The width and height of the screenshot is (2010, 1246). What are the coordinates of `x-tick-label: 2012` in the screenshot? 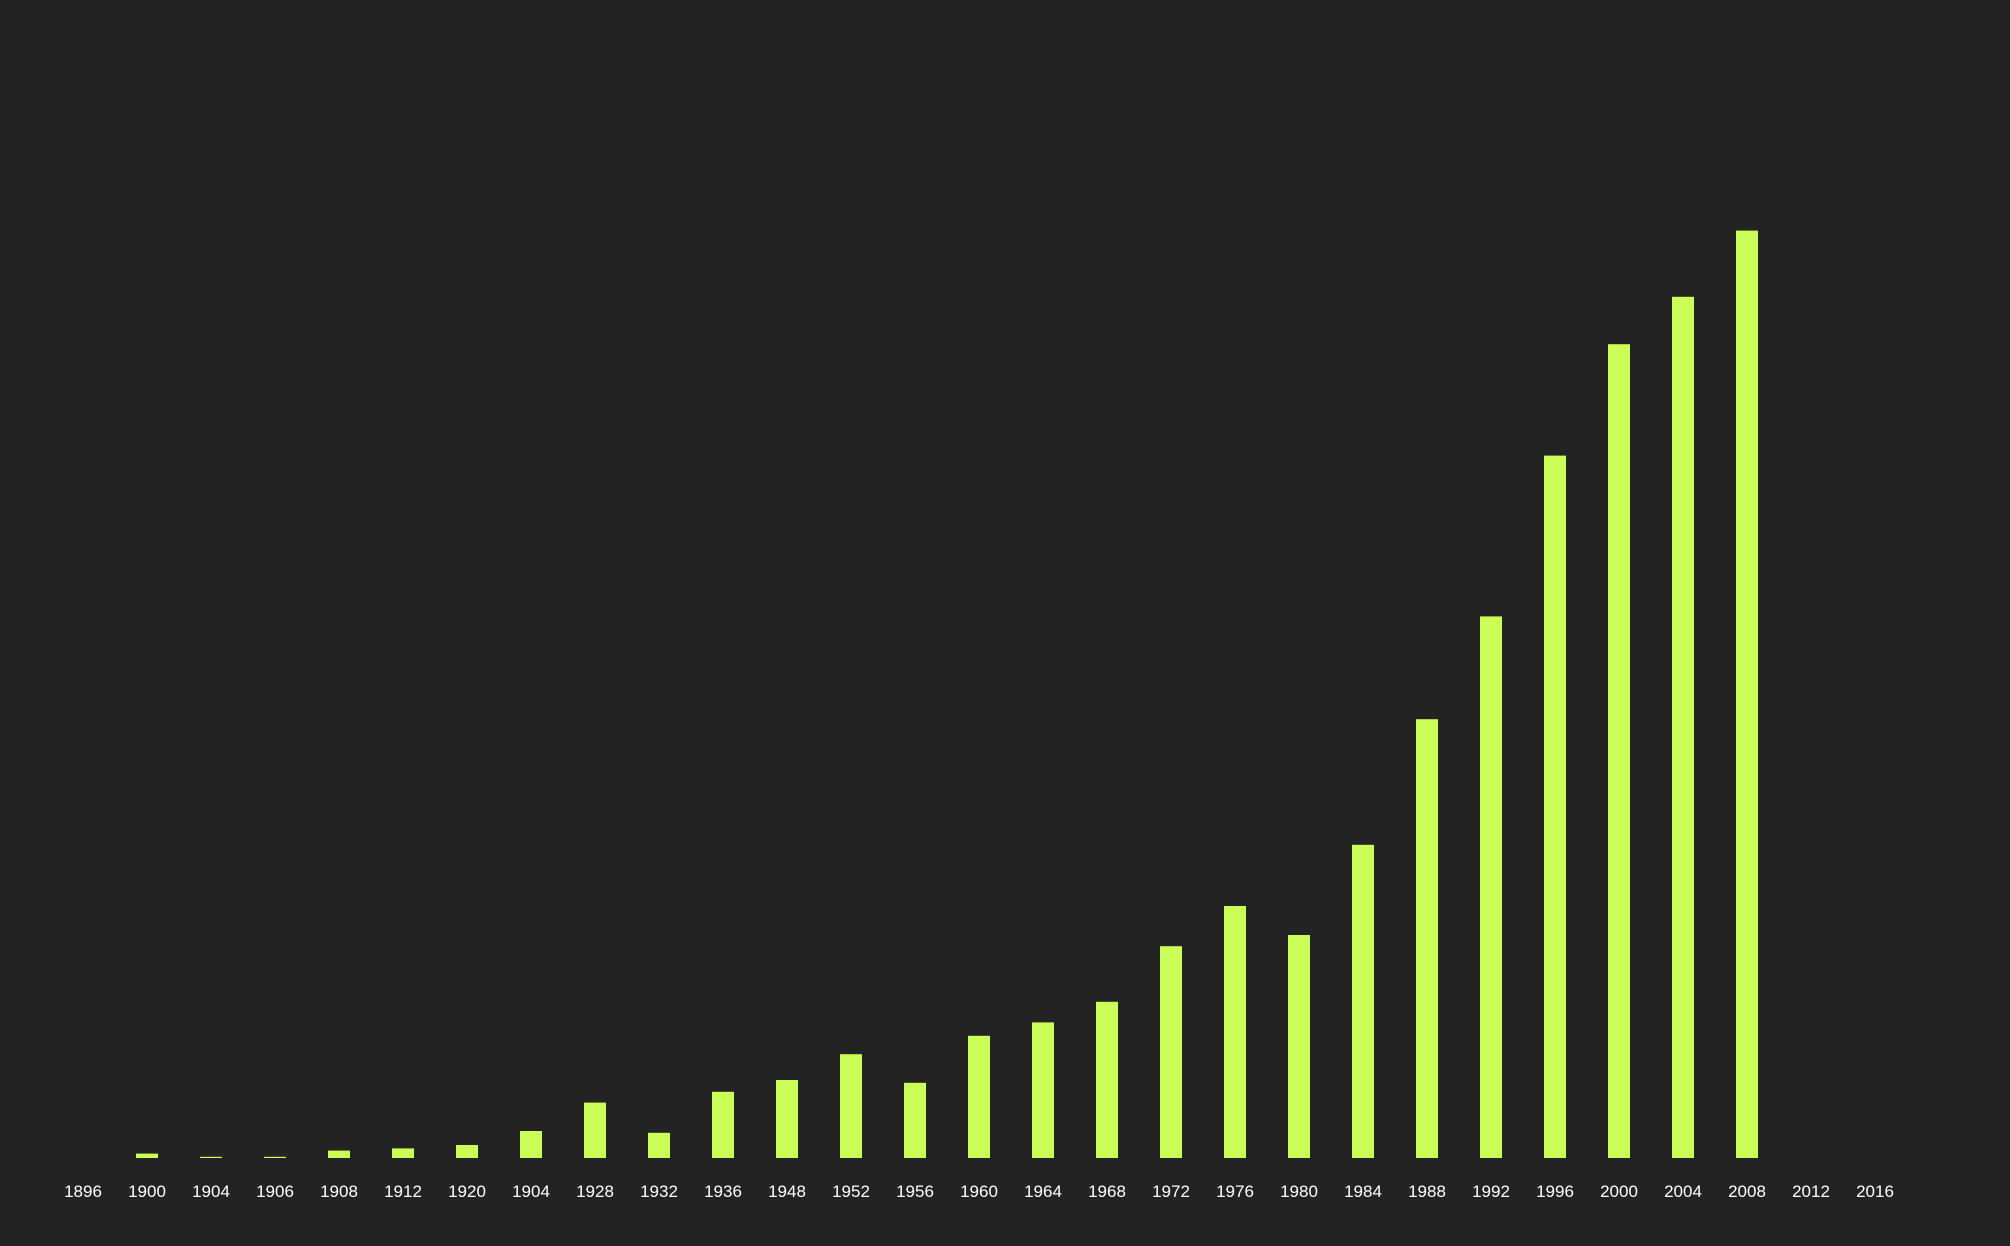 It's located at (1811, 1191).